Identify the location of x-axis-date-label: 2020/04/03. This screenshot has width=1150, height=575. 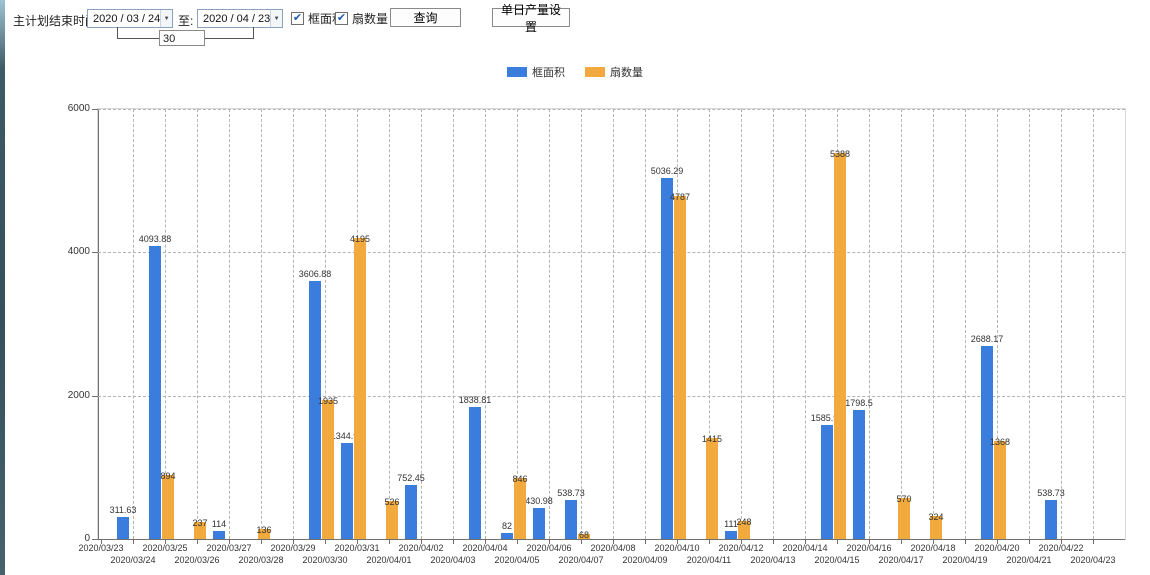
(453, 560).